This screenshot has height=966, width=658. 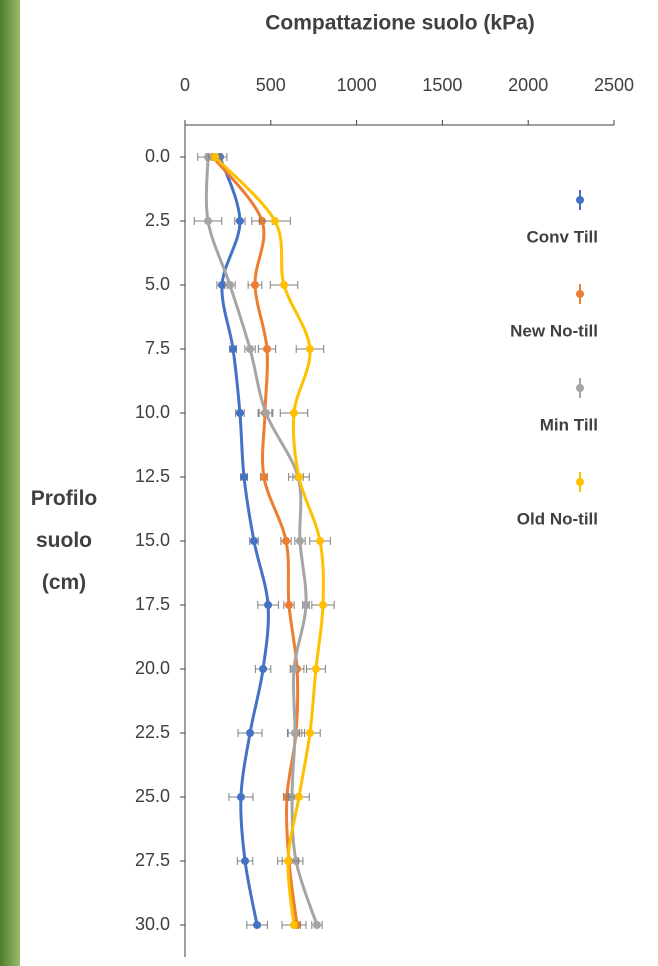 I want to click on y-tick-label: 5.0, so click(x=157, y=284).